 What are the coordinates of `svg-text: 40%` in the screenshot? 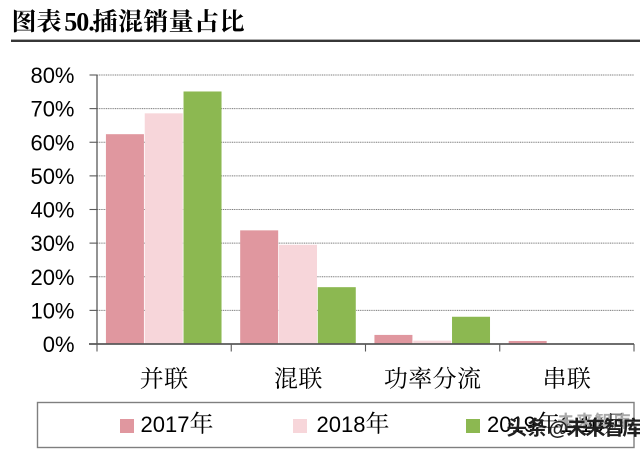 It's located at (52, 210).